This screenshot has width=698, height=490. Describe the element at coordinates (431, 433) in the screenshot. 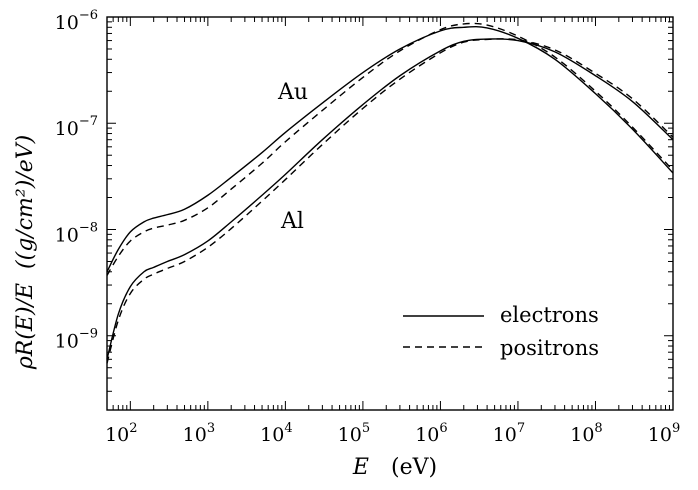

I see `x-tick-label: 10⁶` at that location.